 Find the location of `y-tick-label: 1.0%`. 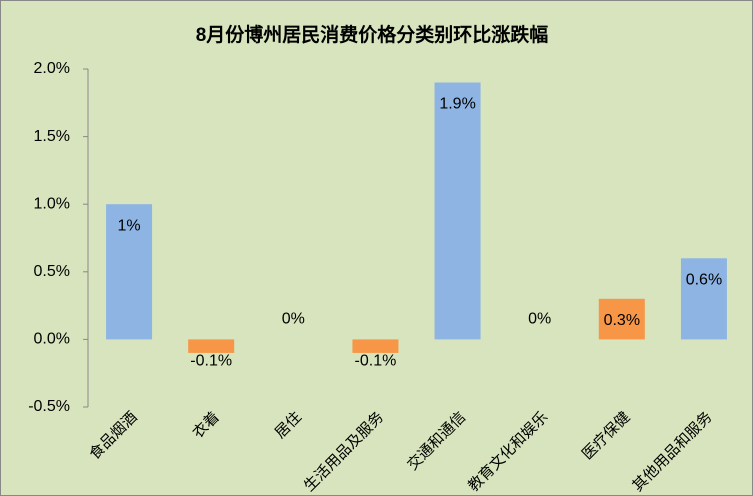

y-tick-label: 1.0% is located at coordinates (52, 203).